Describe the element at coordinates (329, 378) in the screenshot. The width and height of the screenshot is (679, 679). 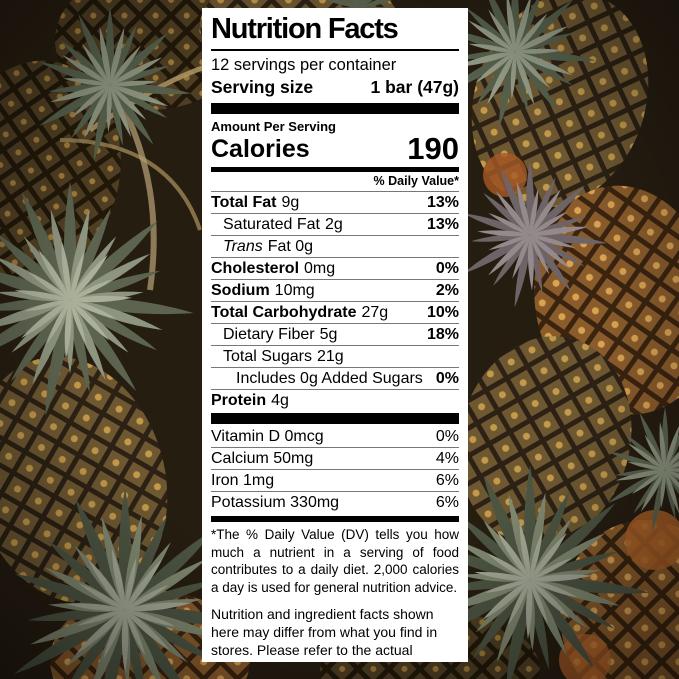
I see `nutrient-name: Includes 0g Added Sugars` at that location.